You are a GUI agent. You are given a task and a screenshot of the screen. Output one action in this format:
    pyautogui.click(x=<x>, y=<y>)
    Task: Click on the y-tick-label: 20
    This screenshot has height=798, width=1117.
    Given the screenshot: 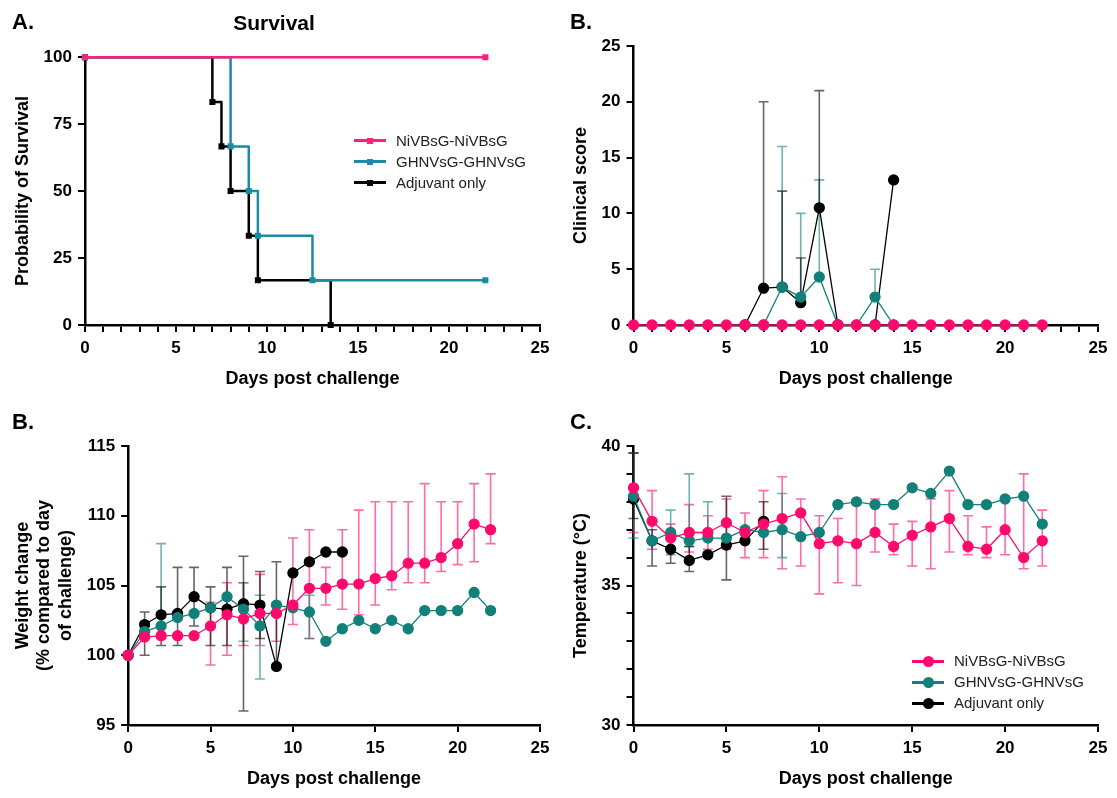 What is the action you would take?
    pyautogui.click(x=611, y=101)
    